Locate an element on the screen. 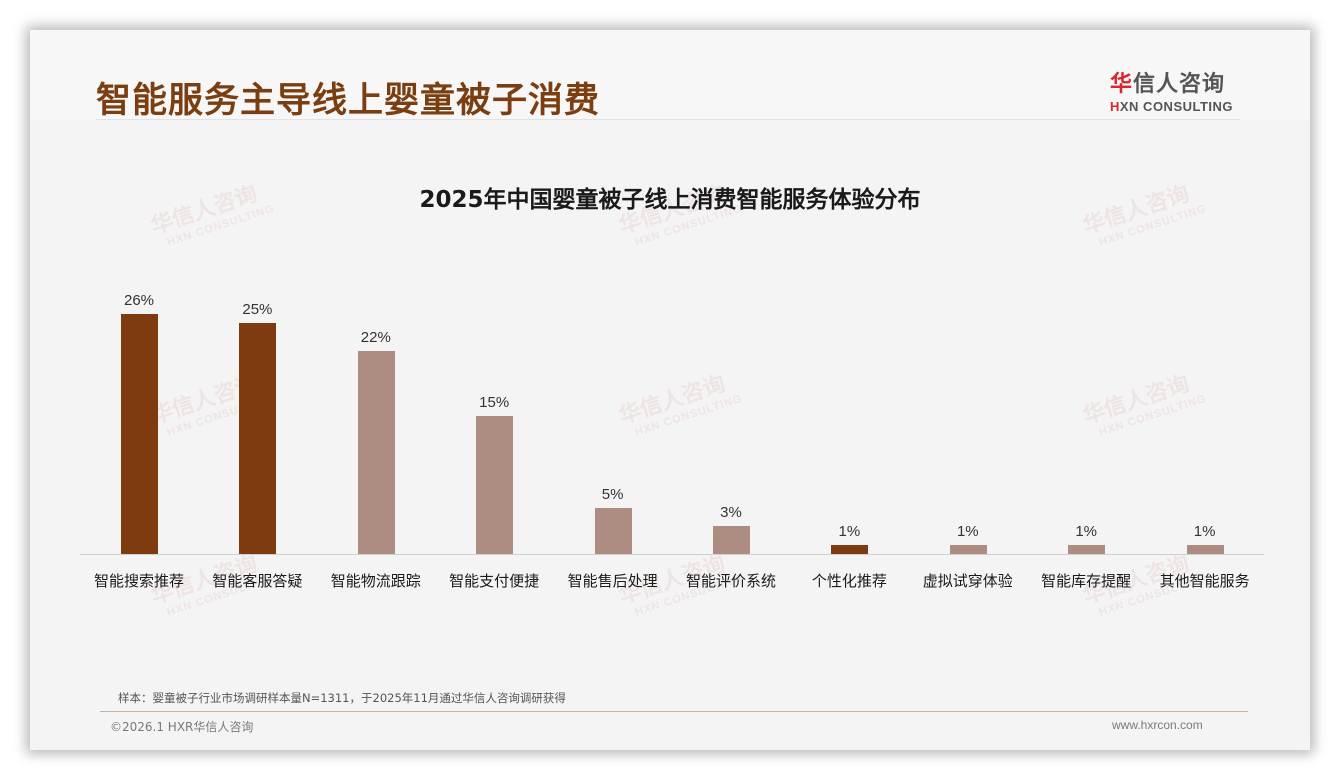 Image resolution: width=1340 pixels, height=780 pixels. bar-value-label: 22% is located at coordinates (375, 337).